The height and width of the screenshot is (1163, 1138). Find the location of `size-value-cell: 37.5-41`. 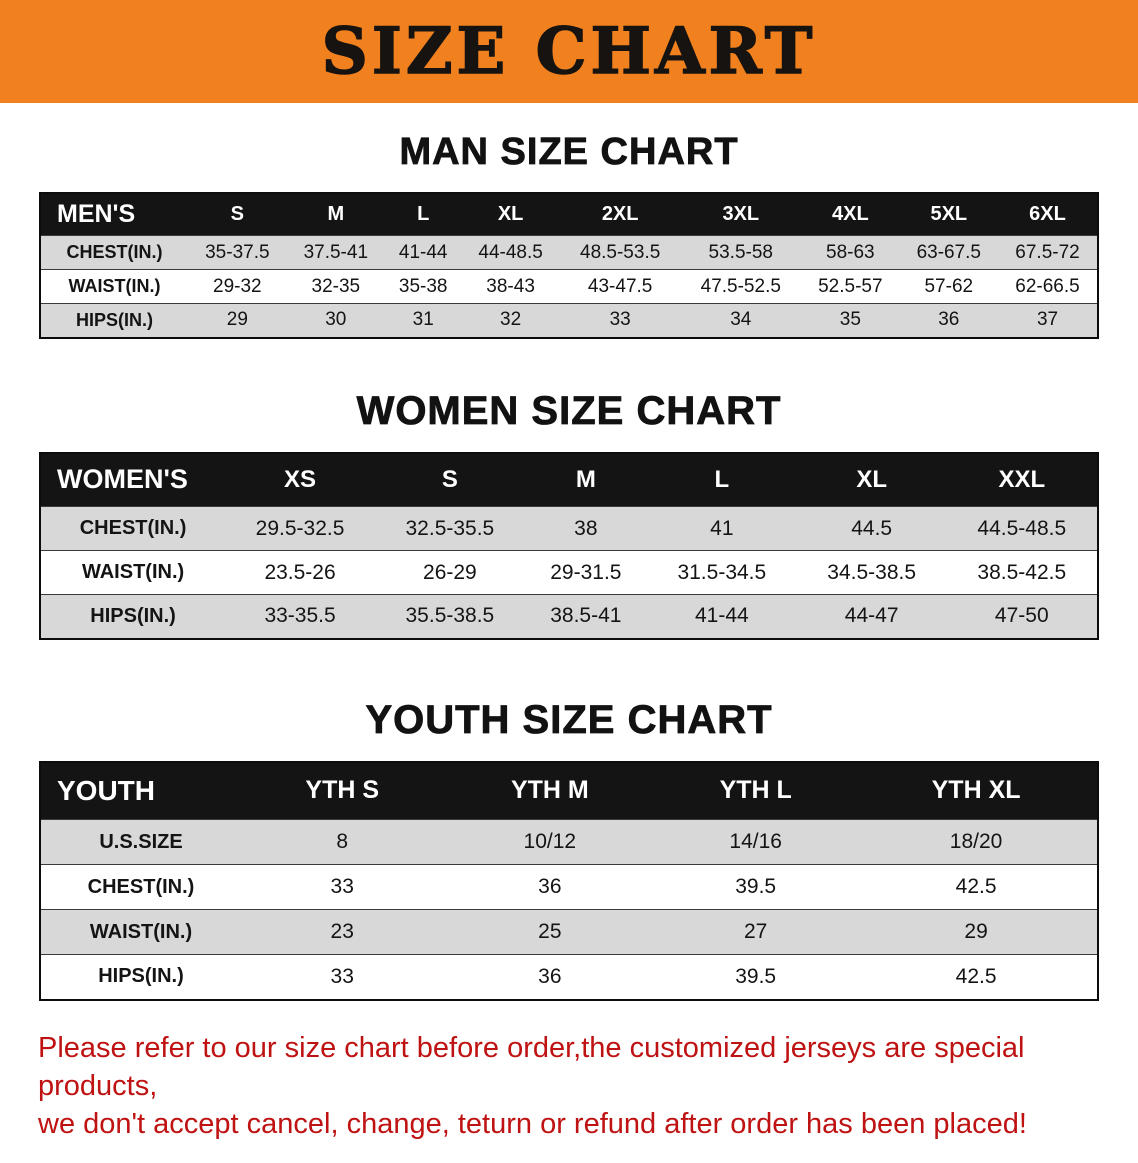

size-value-cell: 37.5-41 is located at coordinates (336, 253).